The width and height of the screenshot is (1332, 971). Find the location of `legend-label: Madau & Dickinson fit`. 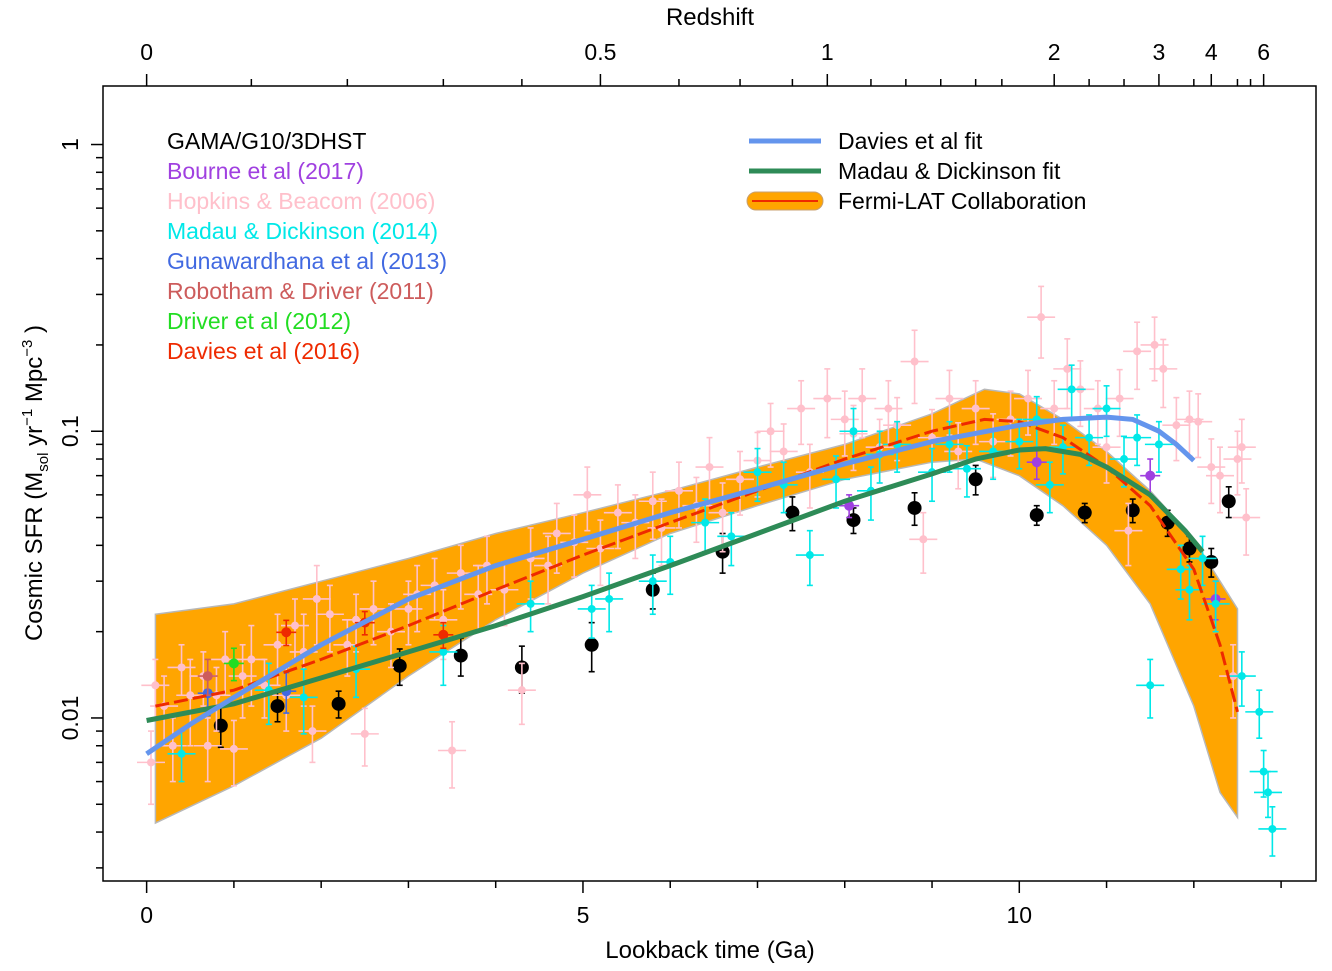

legend-label: Madau & Dickinson fit is located at coordinates (949, 171).